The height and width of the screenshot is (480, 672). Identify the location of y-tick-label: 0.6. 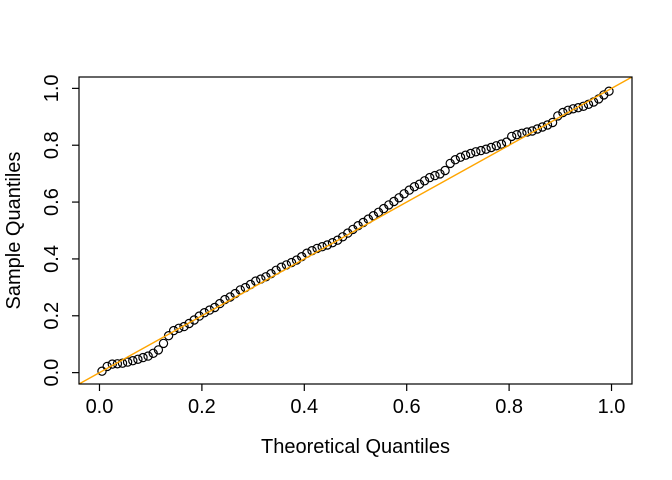
(52, 202).